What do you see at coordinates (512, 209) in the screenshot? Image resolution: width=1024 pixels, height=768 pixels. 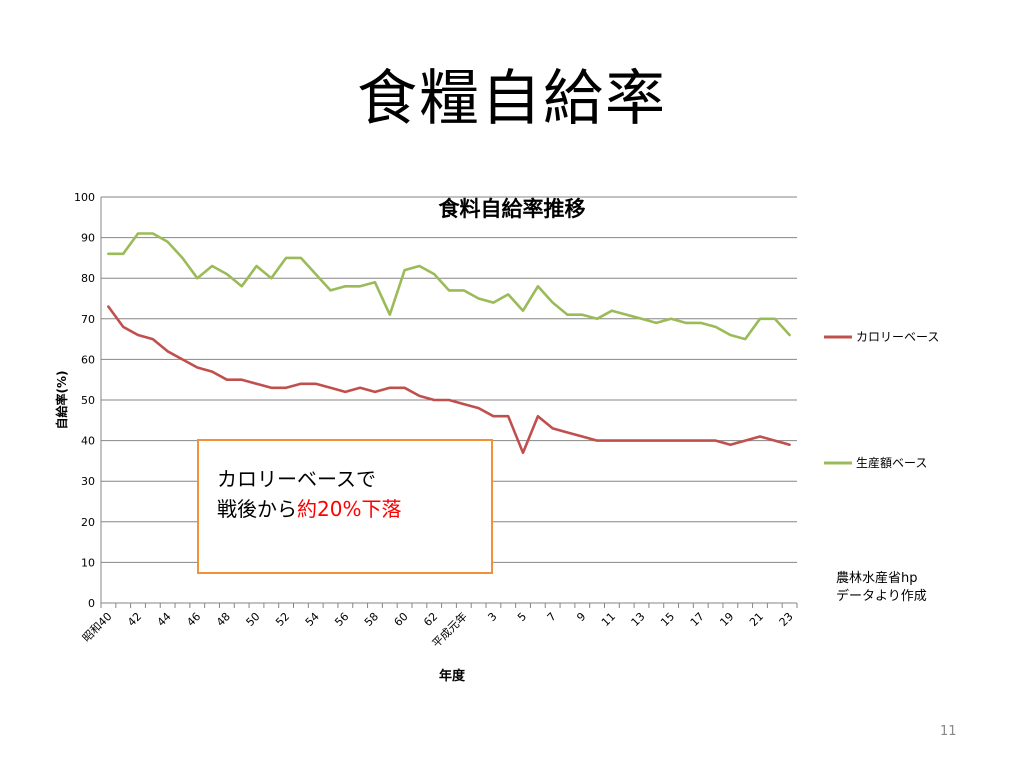 I see `chart-title: 食料自給率推移` at bounding box center [512, 209].